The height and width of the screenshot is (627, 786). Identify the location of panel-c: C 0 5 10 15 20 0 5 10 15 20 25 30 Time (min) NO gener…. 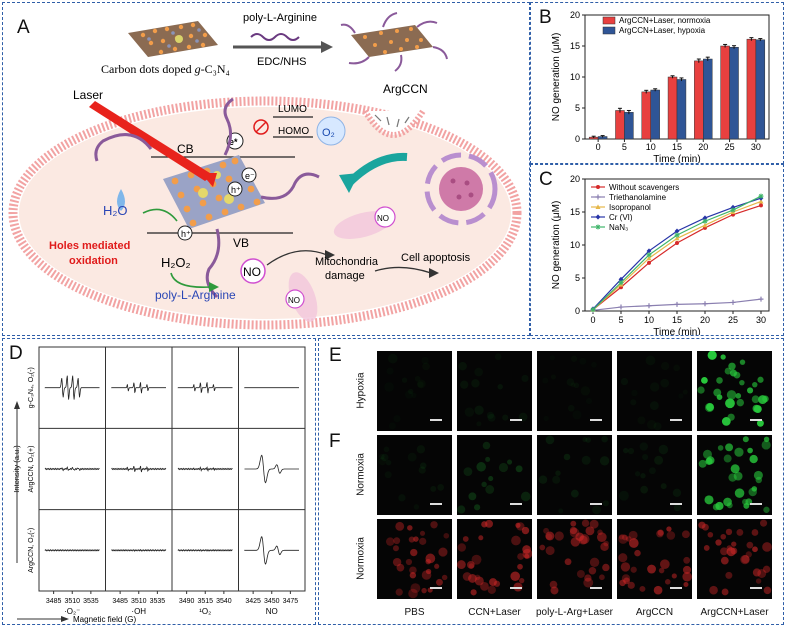
(657, 250).